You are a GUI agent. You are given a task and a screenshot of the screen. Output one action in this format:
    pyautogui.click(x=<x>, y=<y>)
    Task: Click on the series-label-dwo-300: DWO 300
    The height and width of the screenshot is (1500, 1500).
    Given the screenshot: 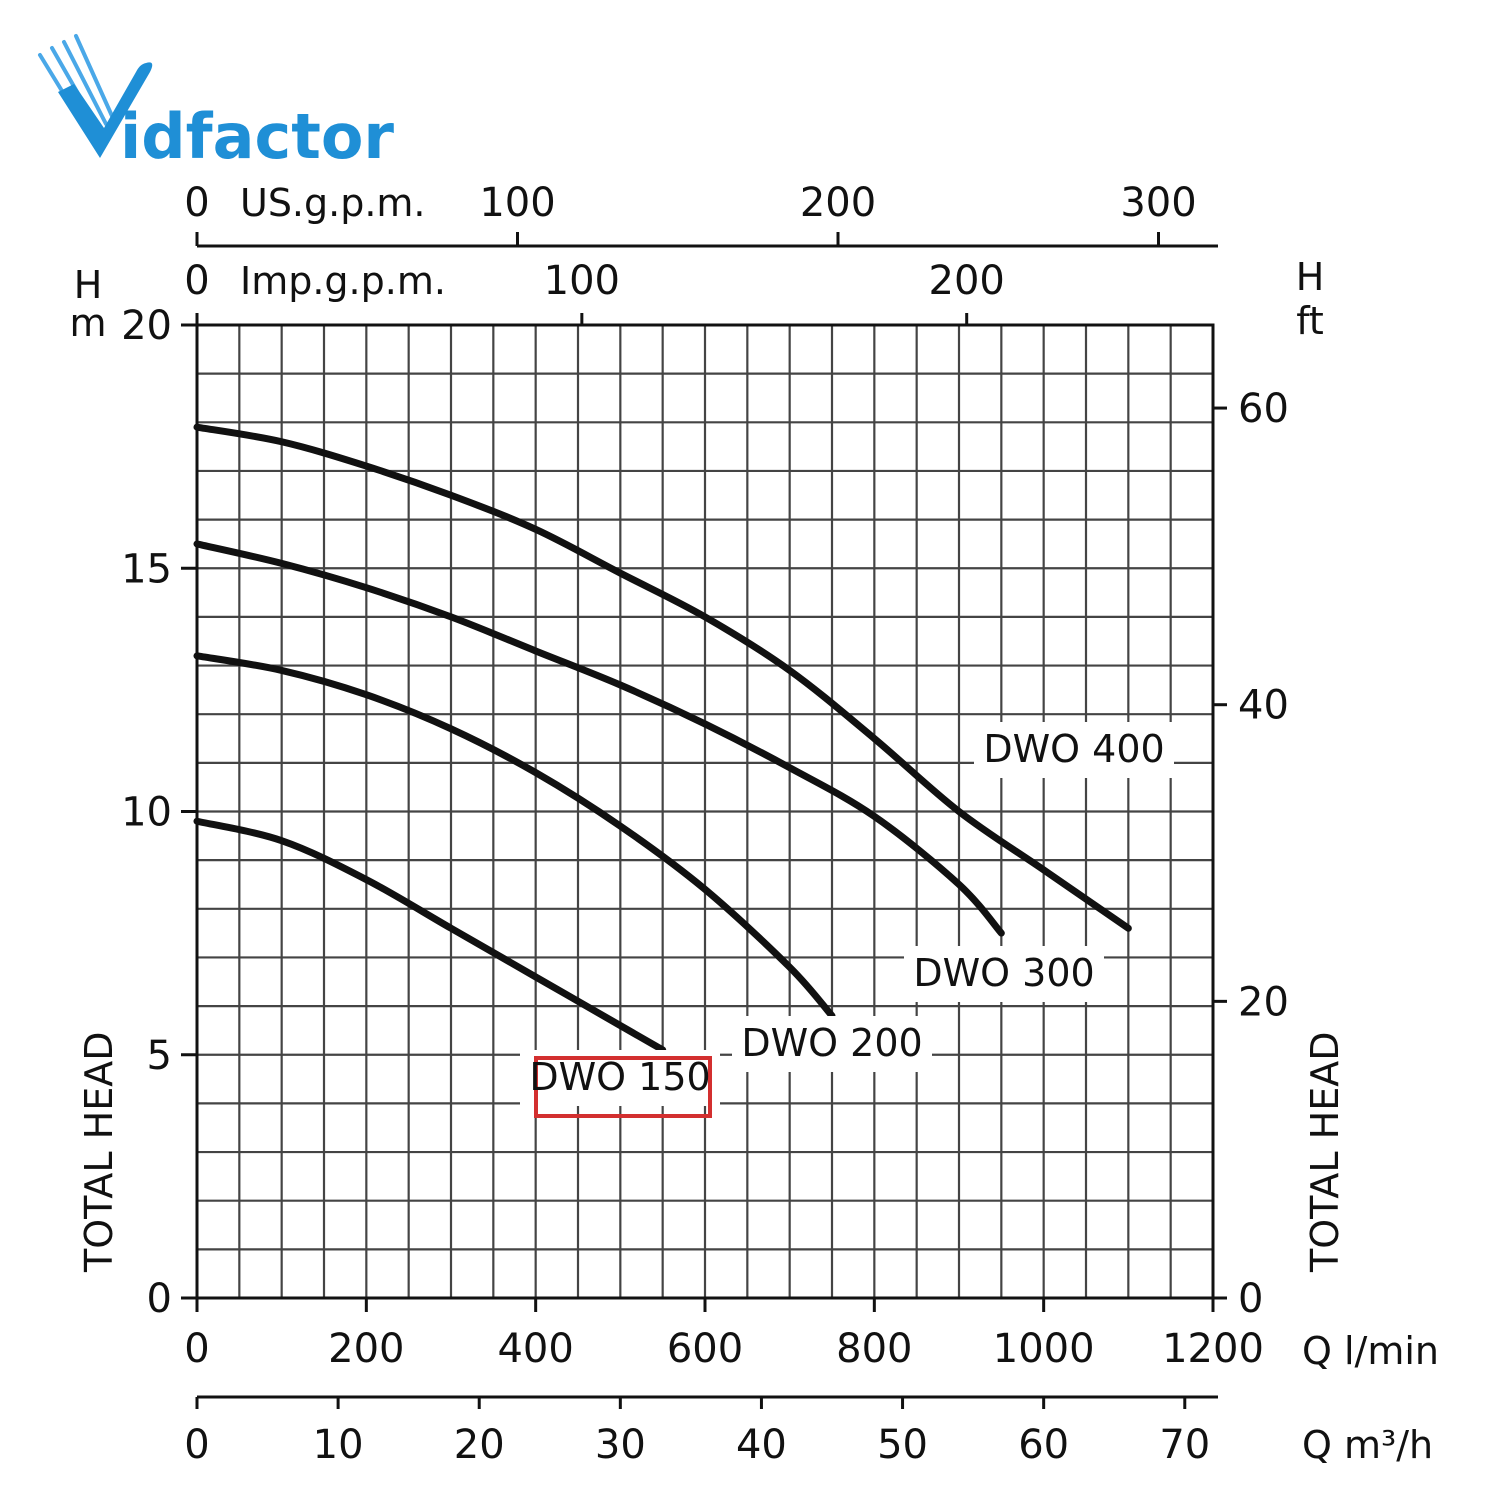 What is the action you would take?
    pyautogui.click(x=1003, y=973)
    